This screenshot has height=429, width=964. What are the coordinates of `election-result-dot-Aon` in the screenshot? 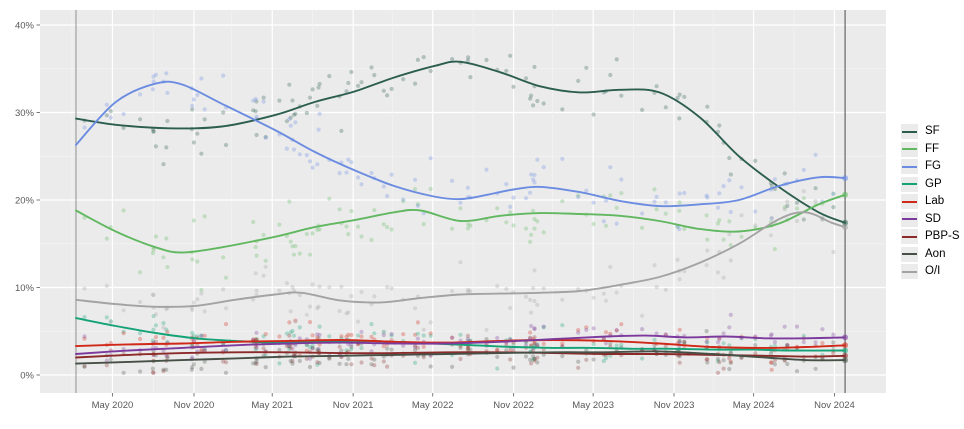 It's located at (845, 360).